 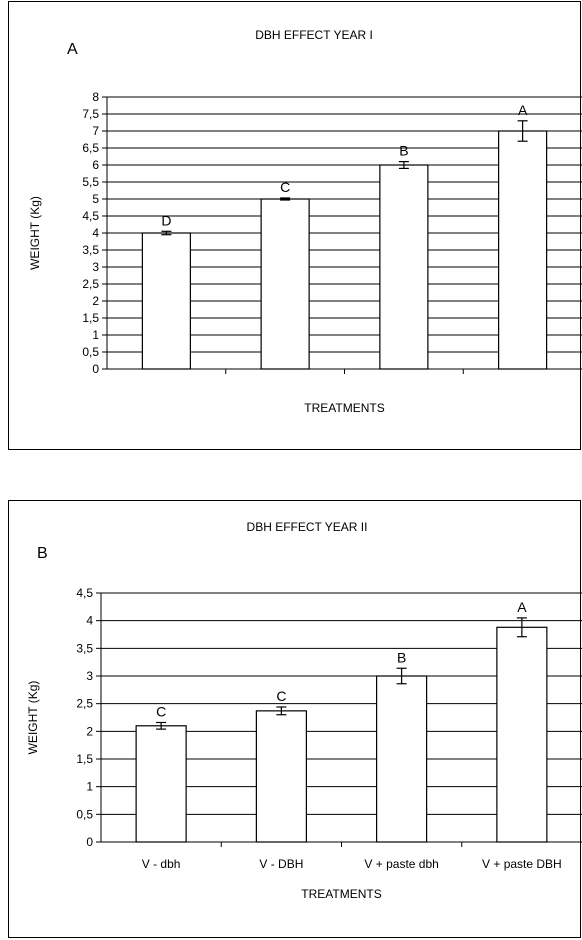 What do you see at coordinates (401, 864) in the screenshot?
I see `chart-b-category-label: V + paste dbh` at bounding box center [401, 864].